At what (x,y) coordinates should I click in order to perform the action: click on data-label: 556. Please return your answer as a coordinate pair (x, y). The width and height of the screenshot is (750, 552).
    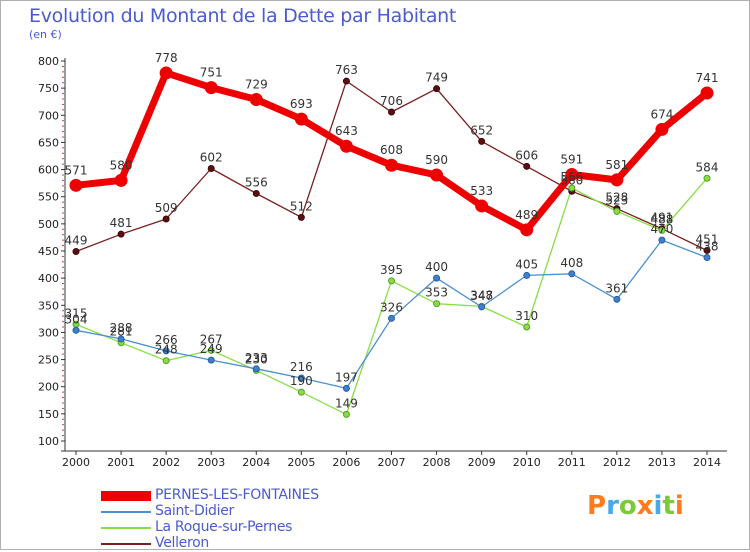
    Looking at the image, I should click on (256, 182).